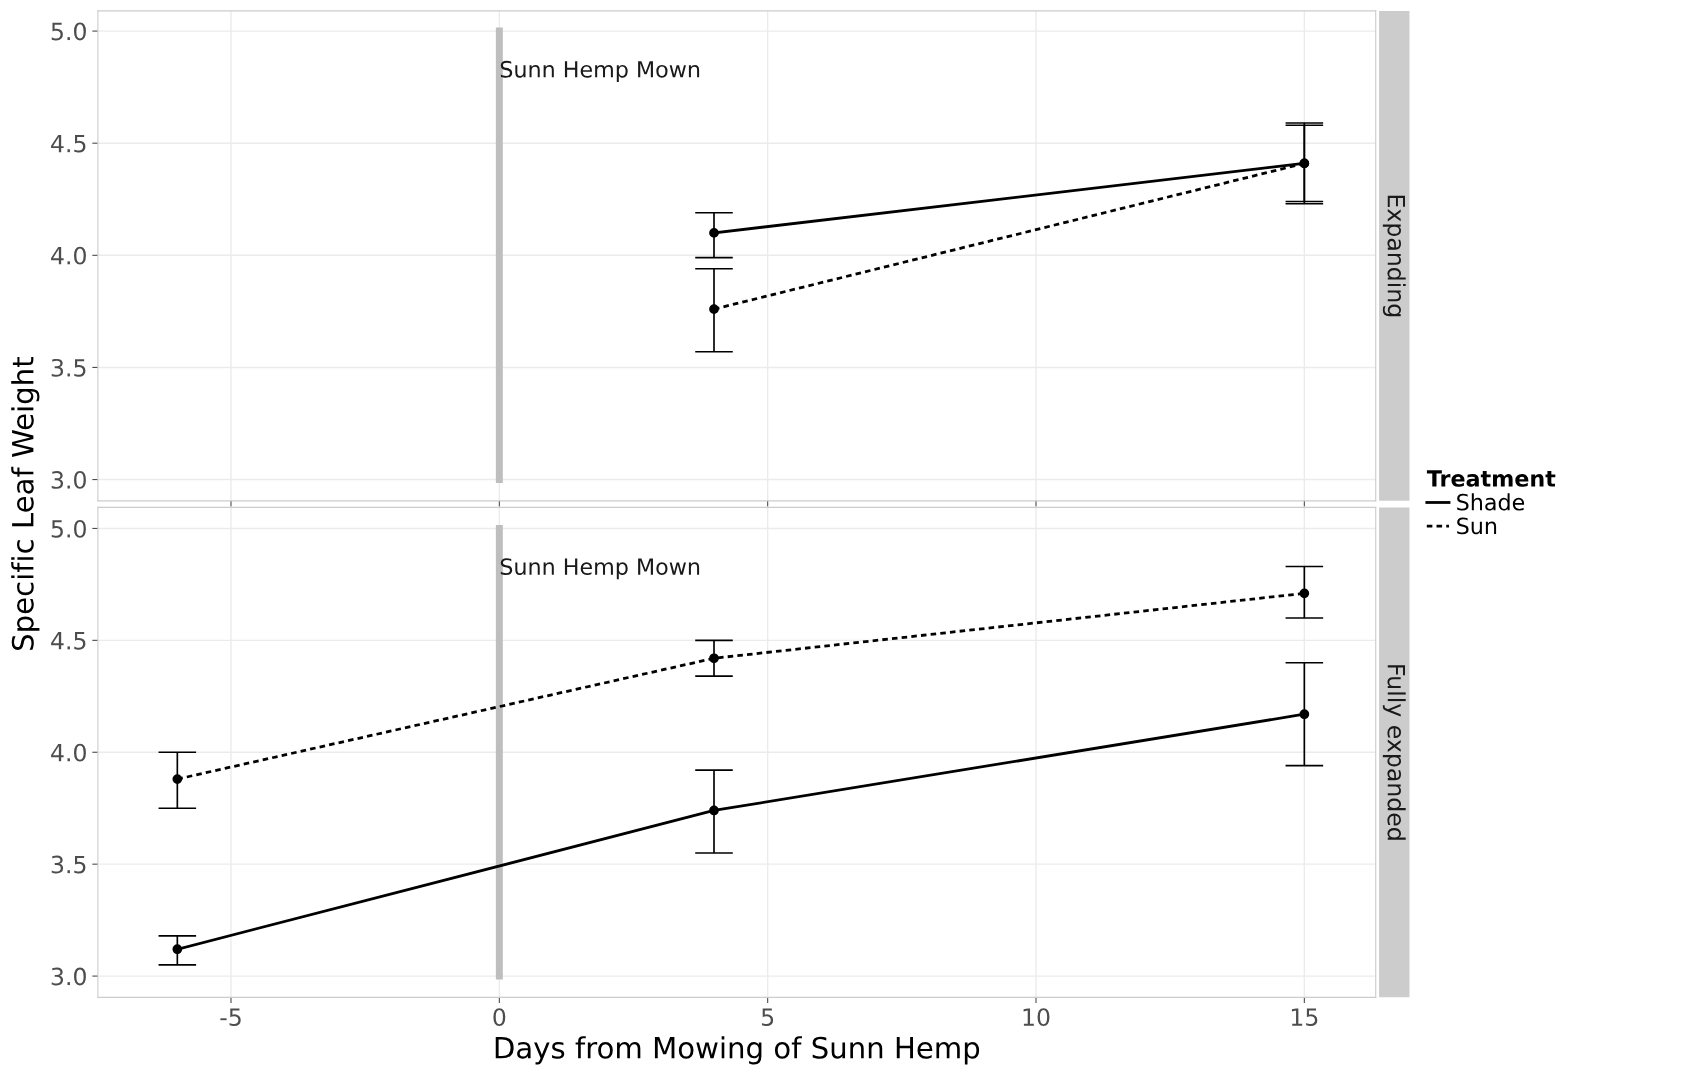  I want to click on legend-label: Shade, so click(1491, 502).